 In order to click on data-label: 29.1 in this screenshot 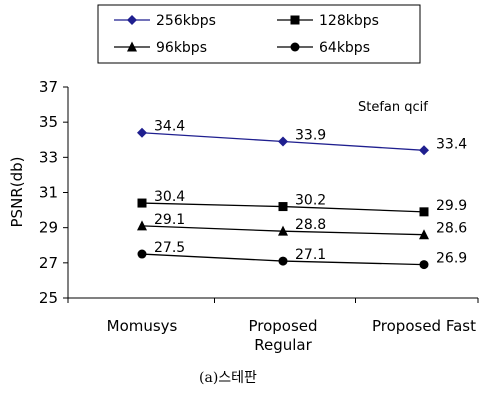, I will do `click(169, 220)`.